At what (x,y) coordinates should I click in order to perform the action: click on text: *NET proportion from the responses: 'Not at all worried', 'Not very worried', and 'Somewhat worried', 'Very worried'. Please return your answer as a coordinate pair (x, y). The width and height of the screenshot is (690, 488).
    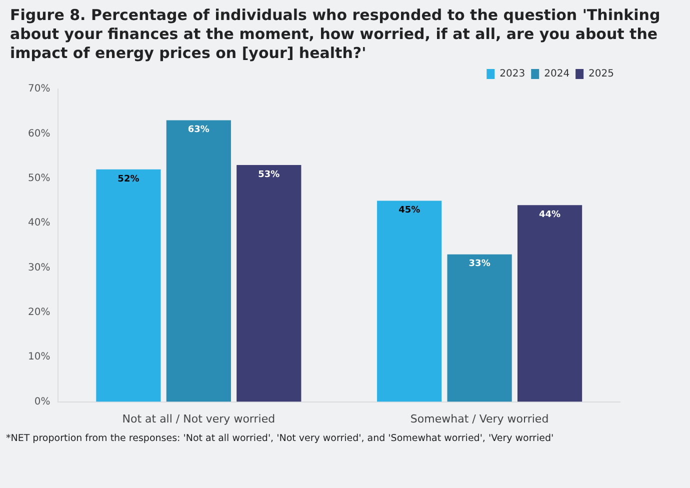
    Looking at the image, I should click on (280, 439).